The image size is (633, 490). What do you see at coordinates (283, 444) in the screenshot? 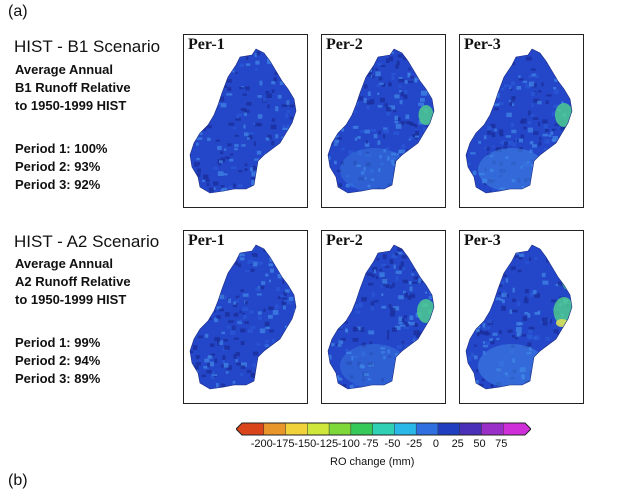
I see `colorbar-tick-label: -175` at bounding box center [283, 444].